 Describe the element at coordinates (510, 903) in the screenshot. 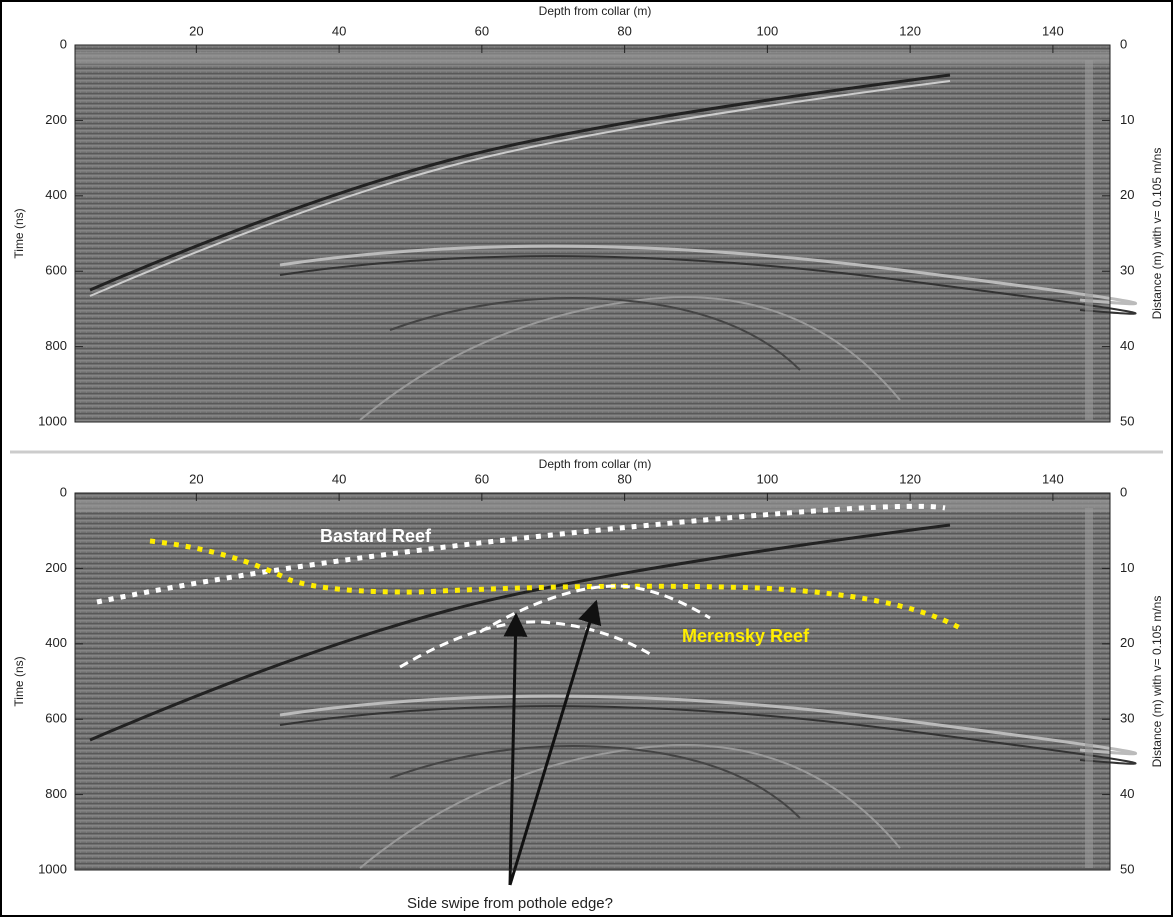

I see `annotation: Side swipe from pothole edge?` at that location.